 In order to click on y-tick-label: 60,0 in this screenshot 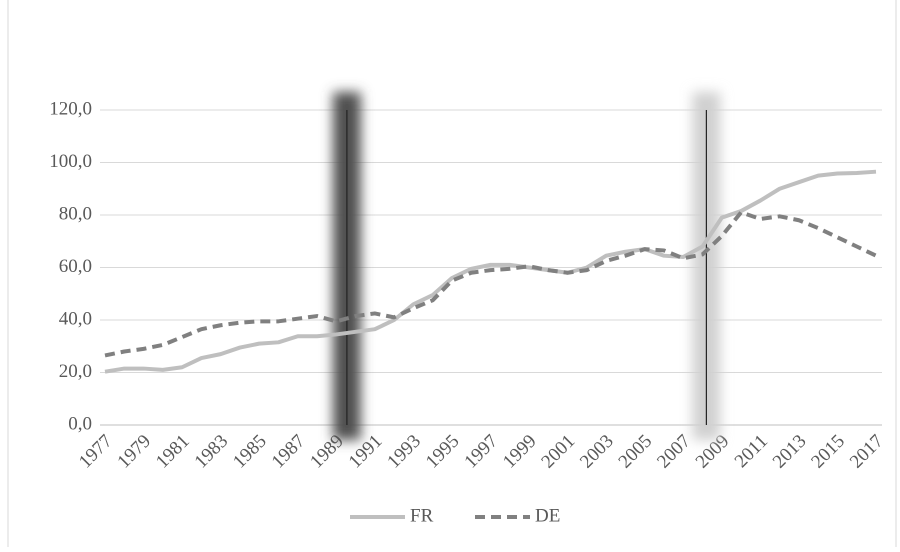, I will do `click(75, 266)`.